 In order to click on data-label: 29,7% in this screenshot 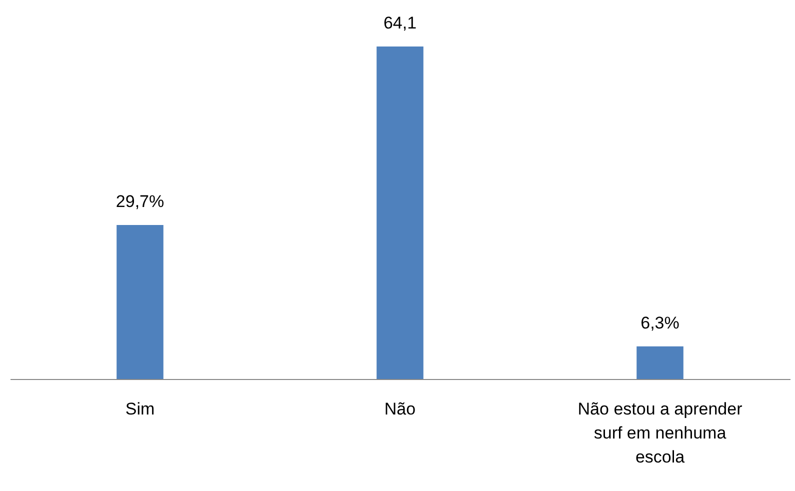, I will do `click(140, 201)`.